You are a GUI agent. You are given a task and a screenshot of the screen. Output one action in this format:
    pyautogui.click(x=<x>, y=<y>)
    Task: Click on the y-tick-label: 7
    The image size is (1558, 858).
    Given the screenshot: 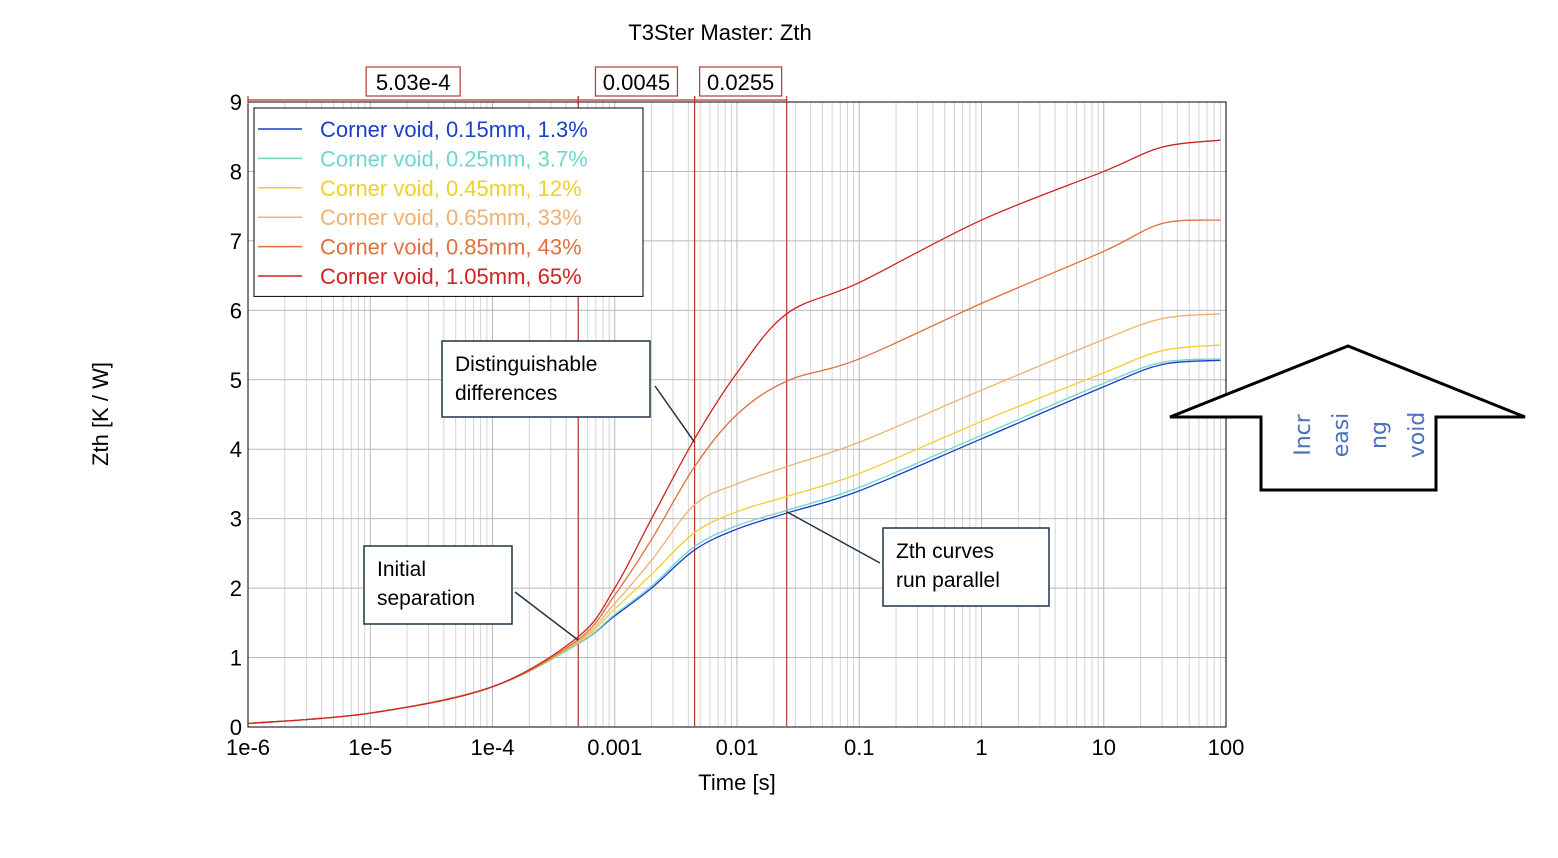 What is the action you would take?
    pyautogui.click(x=236, y=241)
    